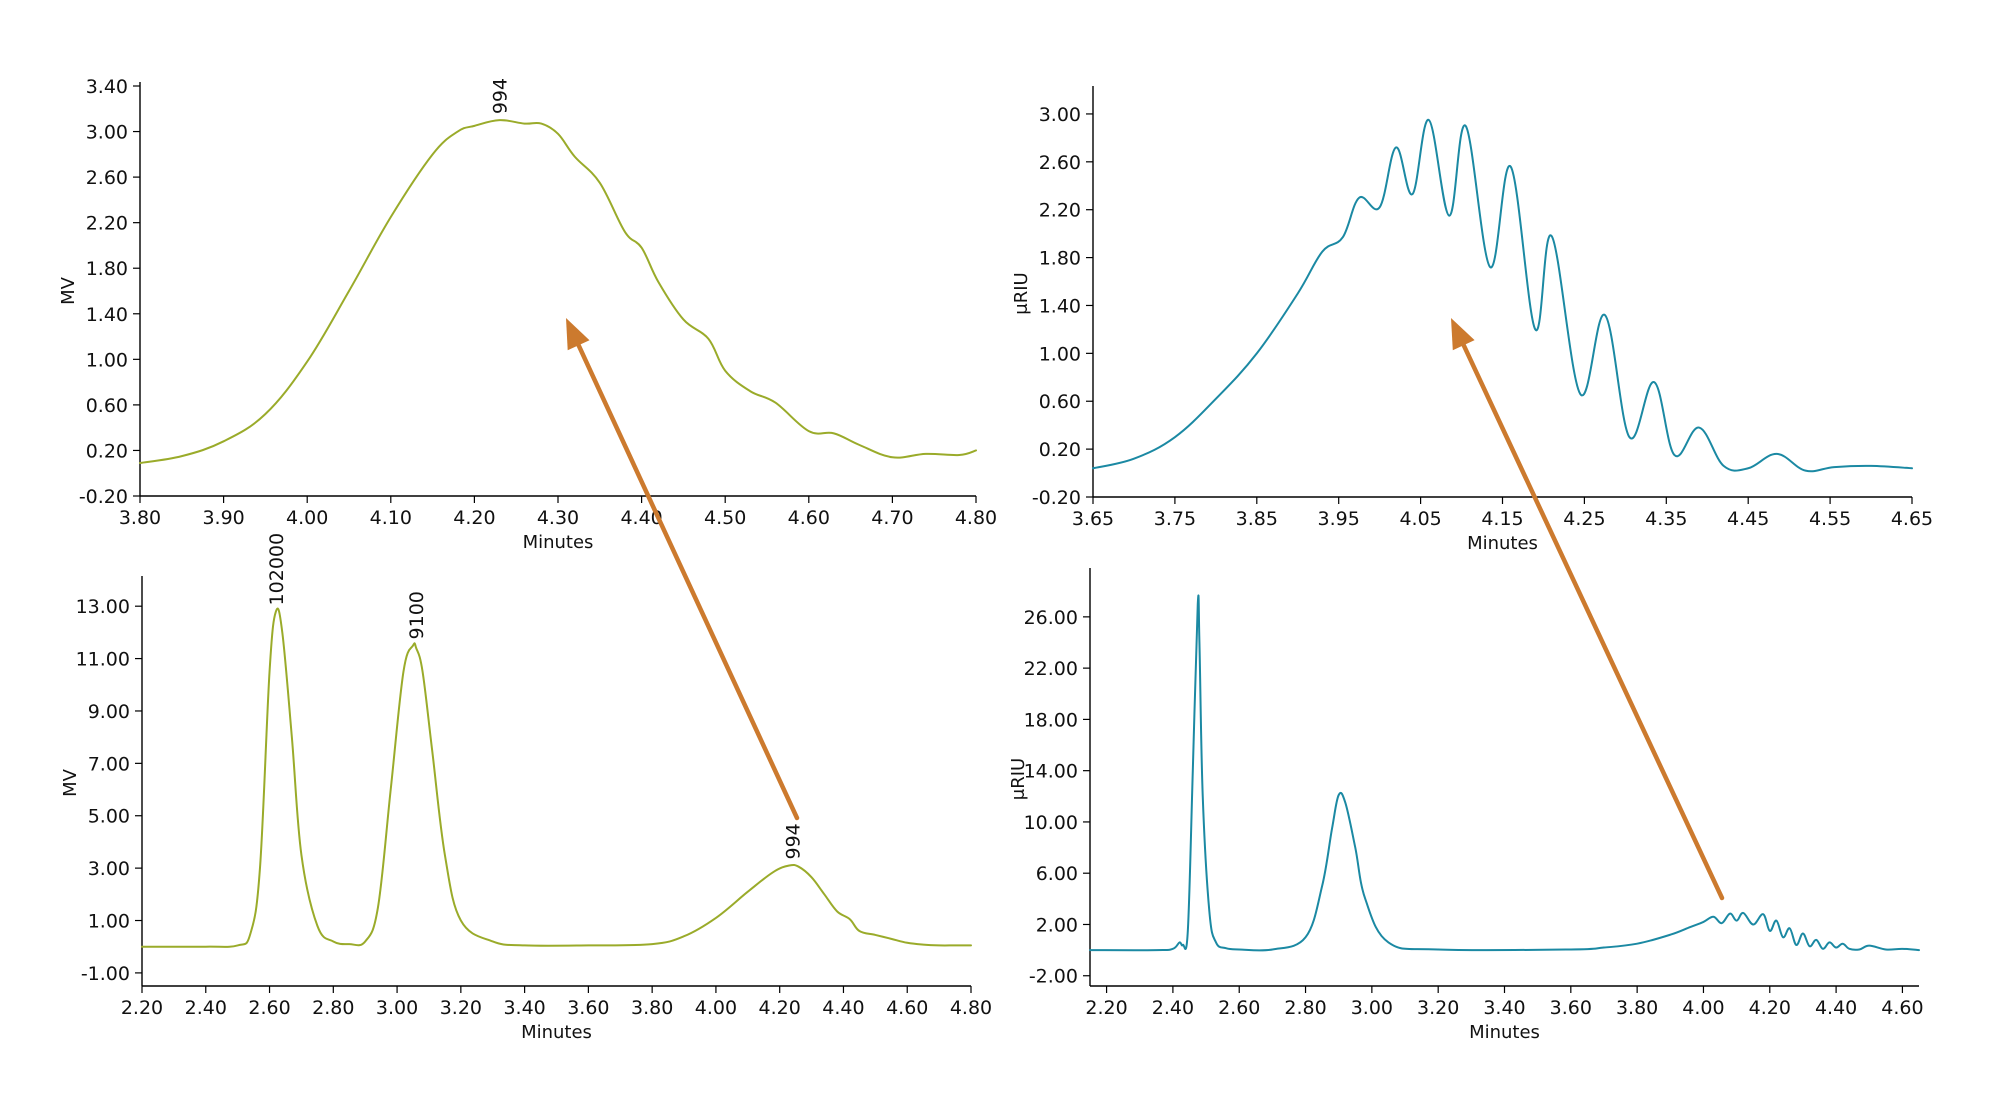  Describe the element at coordinates (1830, 519) in the screenshot. I see `x-tick-label: 4.55` at that location.